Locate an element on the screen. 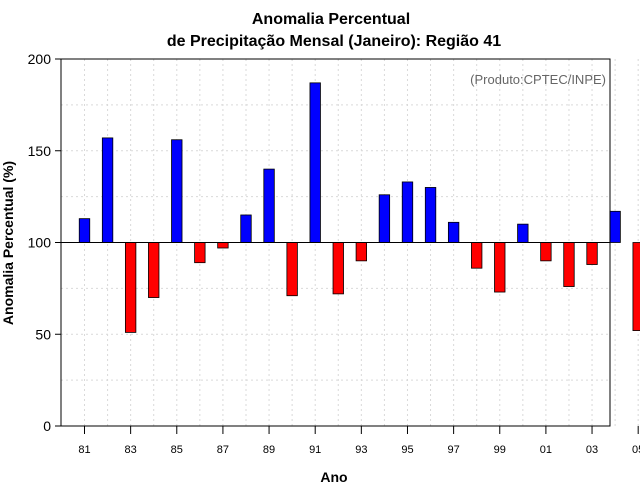 This screenshot has width=640, height=500. bar-2004 is located at coordinates (636, 286).